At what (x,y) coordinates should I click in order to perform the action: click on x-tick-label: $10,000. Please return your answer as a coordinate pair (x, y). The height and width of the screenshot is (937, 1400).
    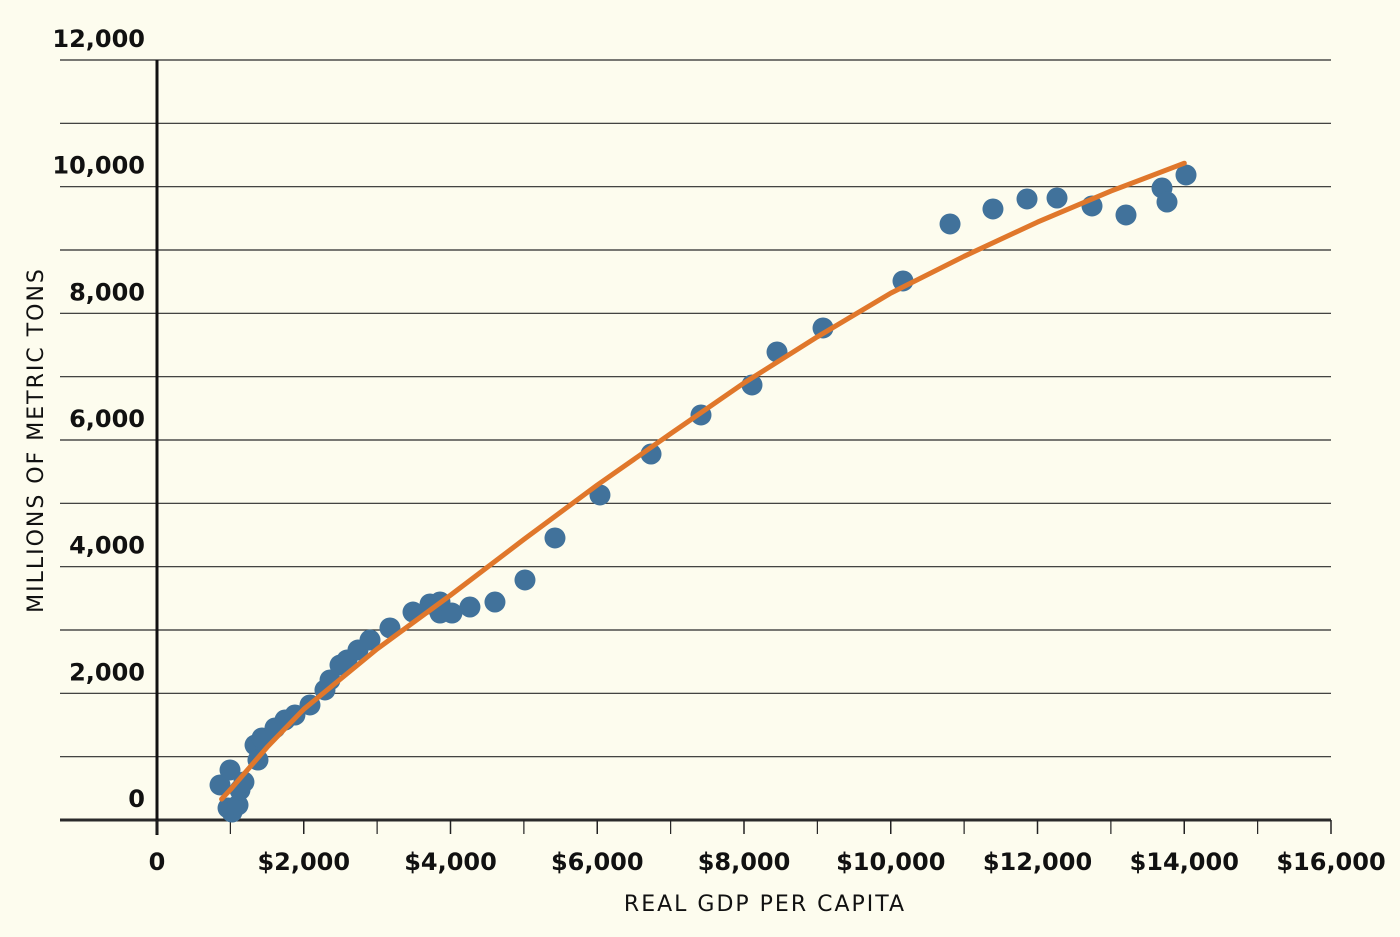
    Looking at the image, I should click on (890, 862).